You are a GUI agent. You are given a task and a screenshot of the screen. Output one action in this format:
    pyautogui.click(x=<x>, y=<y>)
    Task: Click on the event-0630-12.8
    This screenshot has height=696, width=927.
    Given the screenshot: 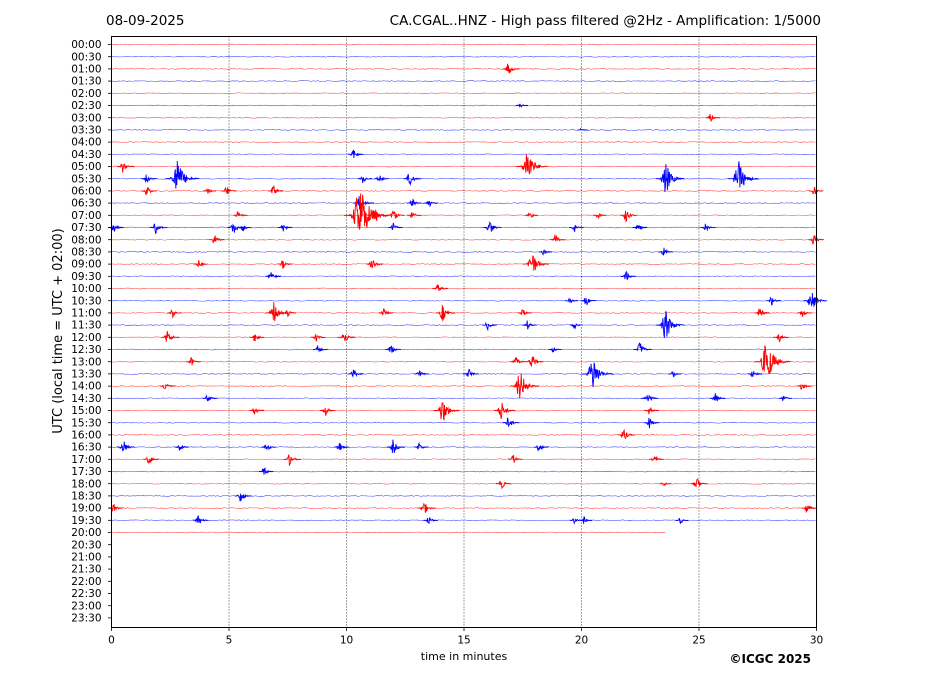 What is the action you would take?
    pyautogui.click(x=414, y=202)
    